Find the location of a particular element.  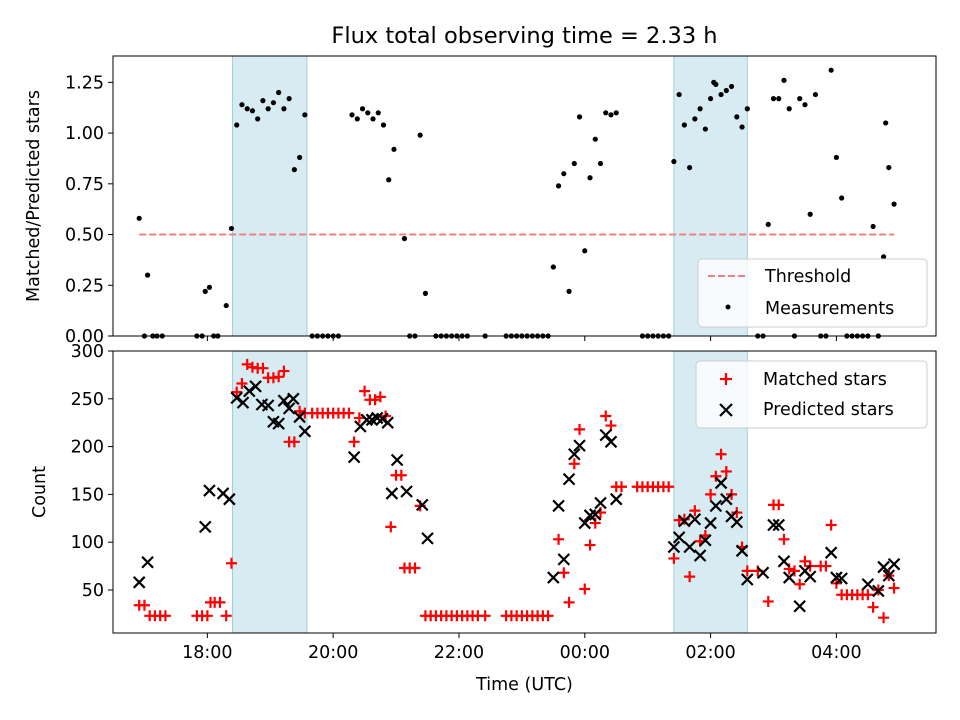

top-chart-title: Flux total observing time = 2.33 h is located at coordinates (524, 36).